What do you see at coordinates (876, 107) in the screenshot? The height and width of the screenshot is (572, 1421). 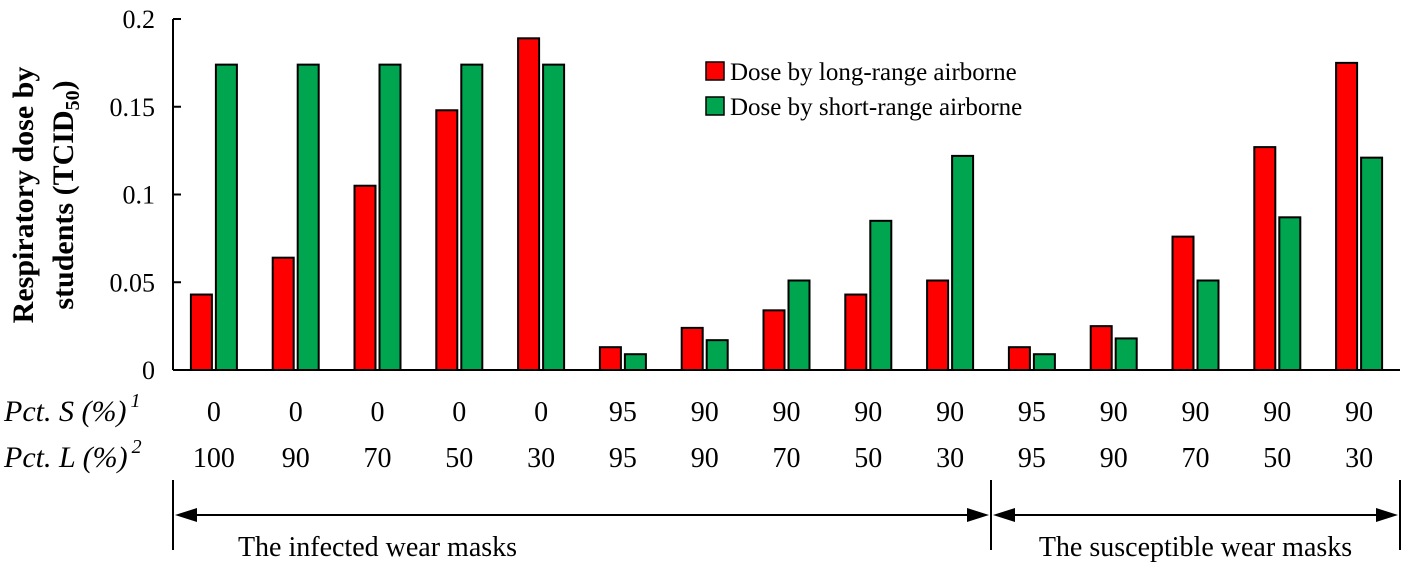 I see `legend-label-short-range: Dose by short-range airborne` at bounding box center [876, 107].